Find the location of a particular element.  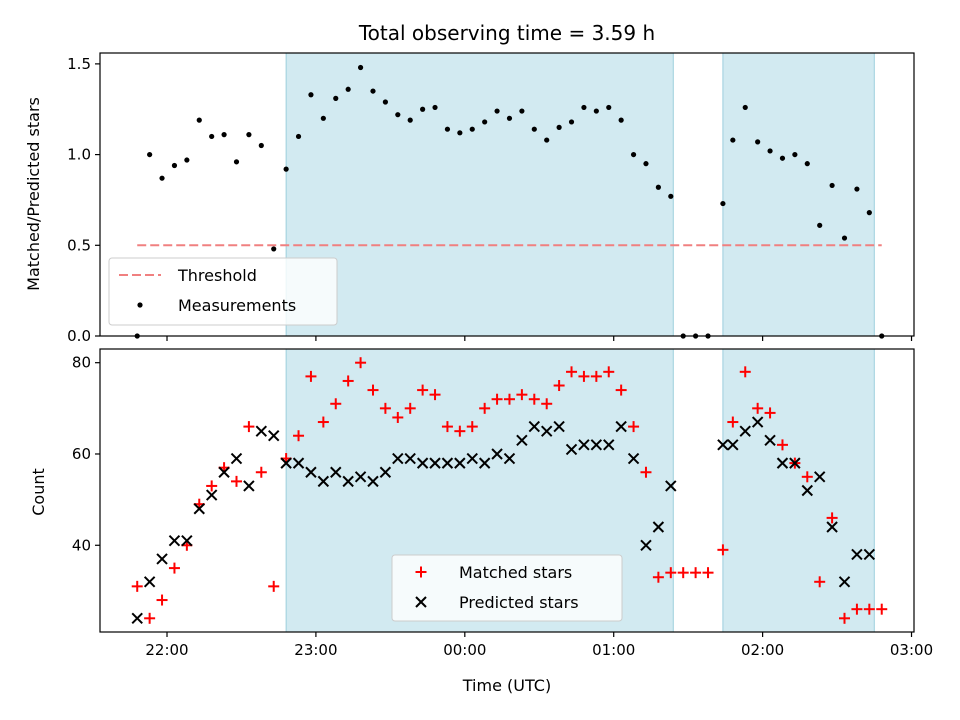

bottom-y-axis-label: Count is located at coordinates (38, 492).